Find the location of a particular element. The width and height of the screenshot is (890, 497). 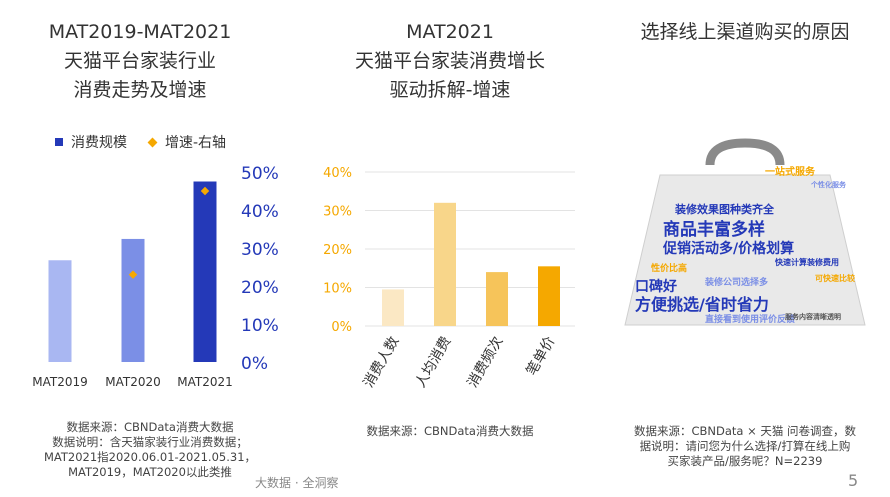

chart-growth-drivers: 0% 10% 20% 30% 40% 消费人数 人均消费 消费频次 笔单价 is located at coordinates (449, 278).